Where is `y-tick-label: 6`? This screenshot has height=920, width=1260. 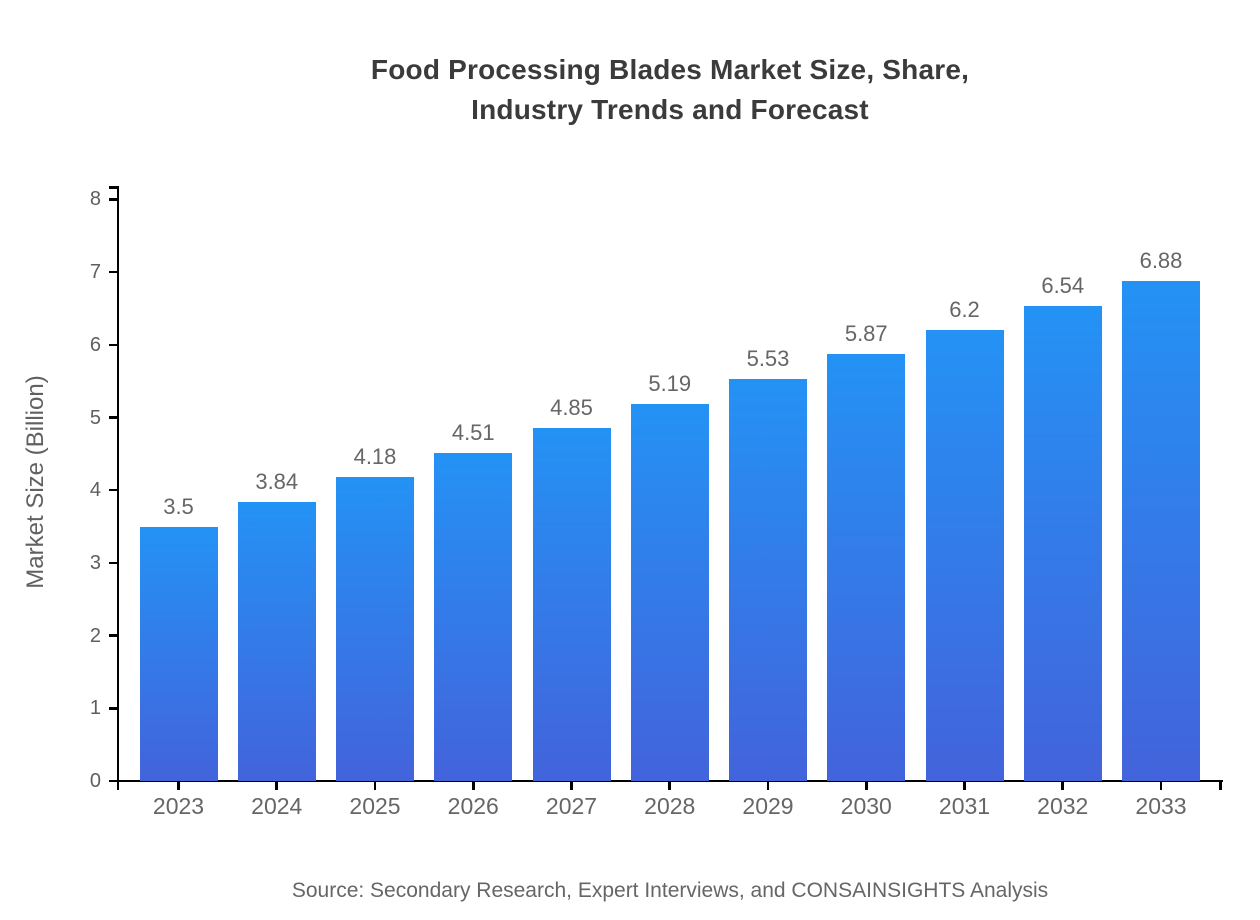
y-tick-label: 6 is located at coordinates (95, 344).